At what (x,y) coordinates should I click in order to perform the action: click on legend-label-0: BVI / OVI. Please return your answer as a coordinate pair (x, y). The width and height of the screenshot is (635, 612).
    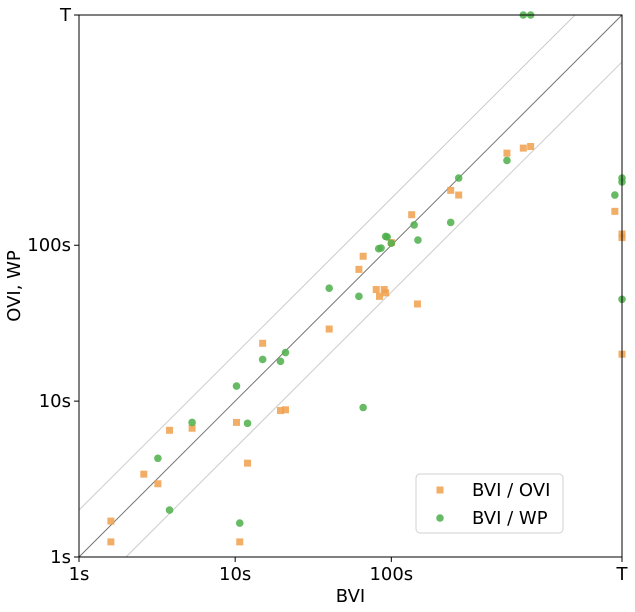
    Looking at the image, I should click on (511, 490).